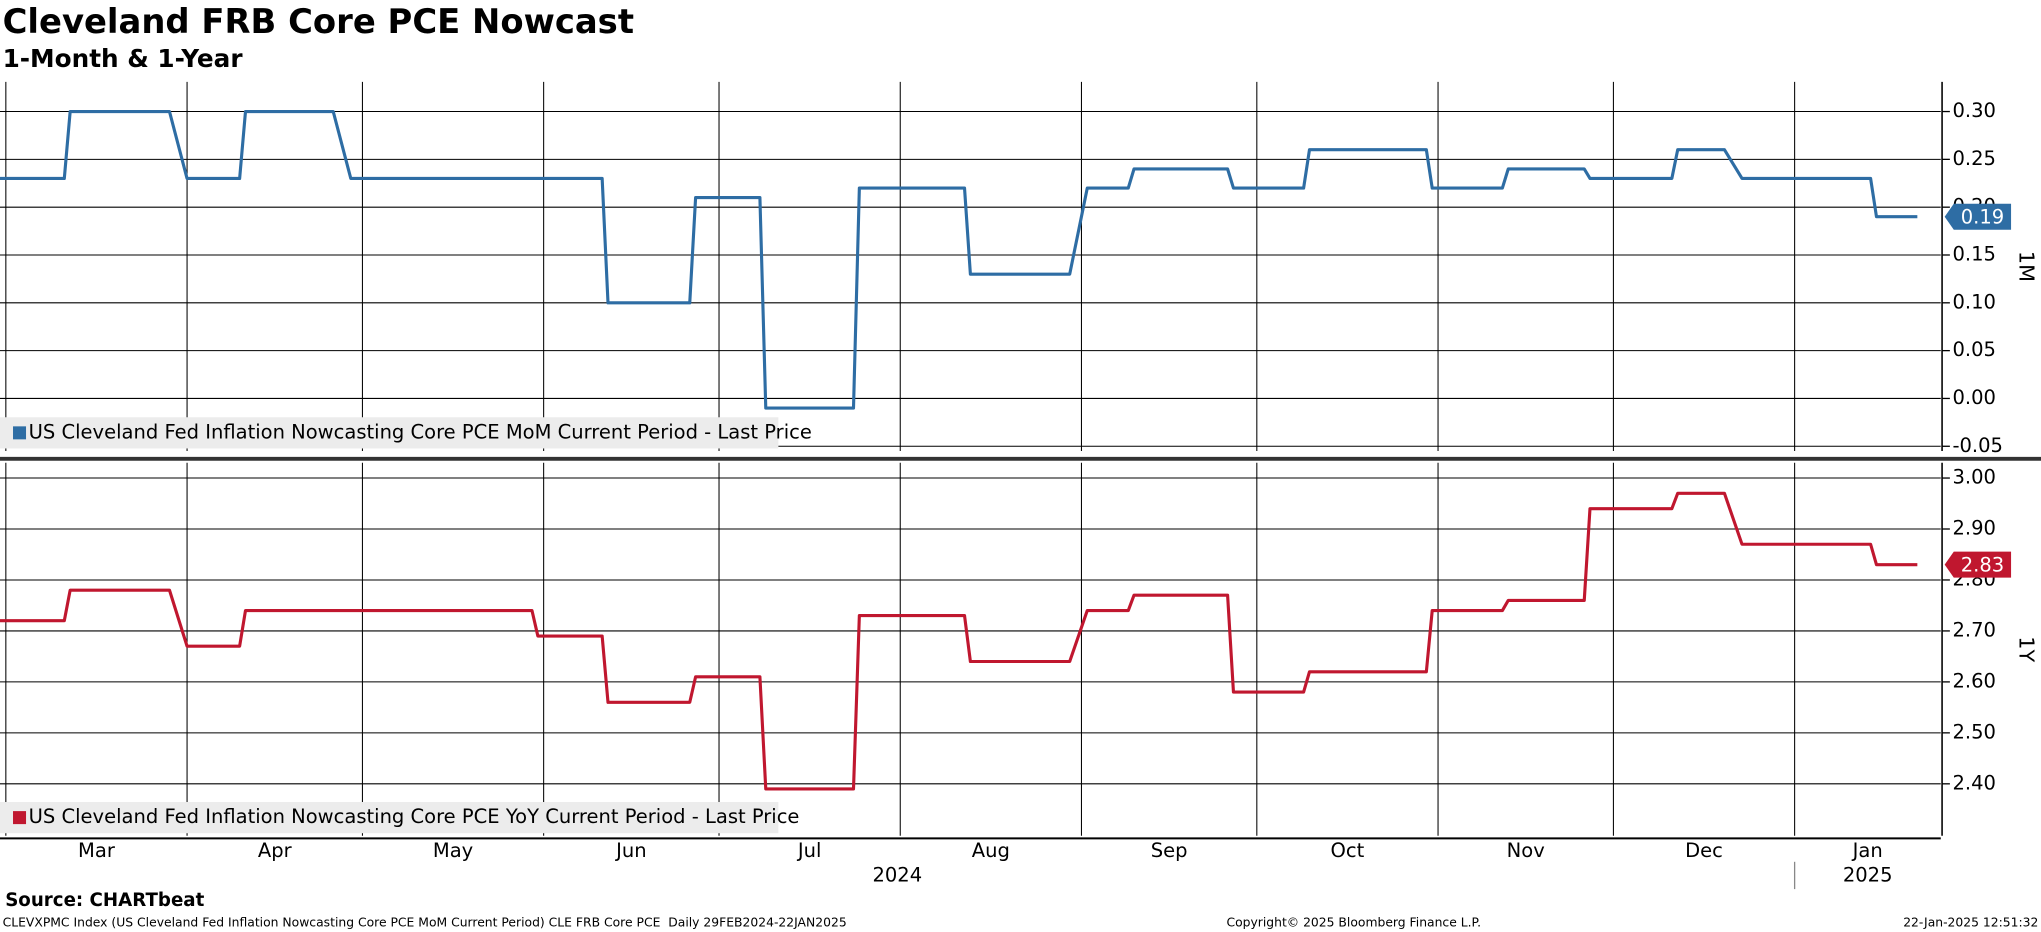 The image size is (2041, 932). Describe the element at coordinates (1973, 158) in the screenshot. I see `y-tick-label: 0.25` at that location.